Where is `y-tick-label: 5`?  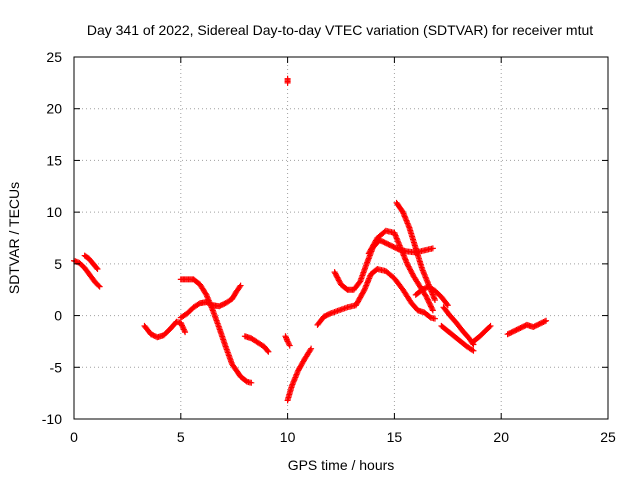
y-tick-label: 5 is located at coordinates (58, 264).